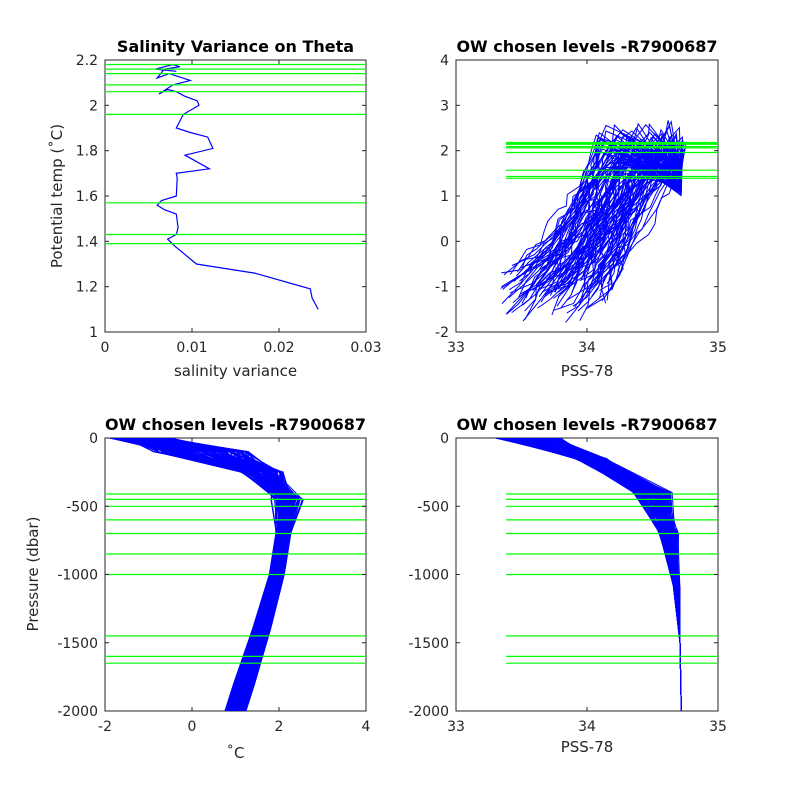 This screenshot has height=800, width=800. What do you see at coordinates (442, 288) in the screenshot?
I see `y-tick-label: -1` at bounding box center [442, 288].